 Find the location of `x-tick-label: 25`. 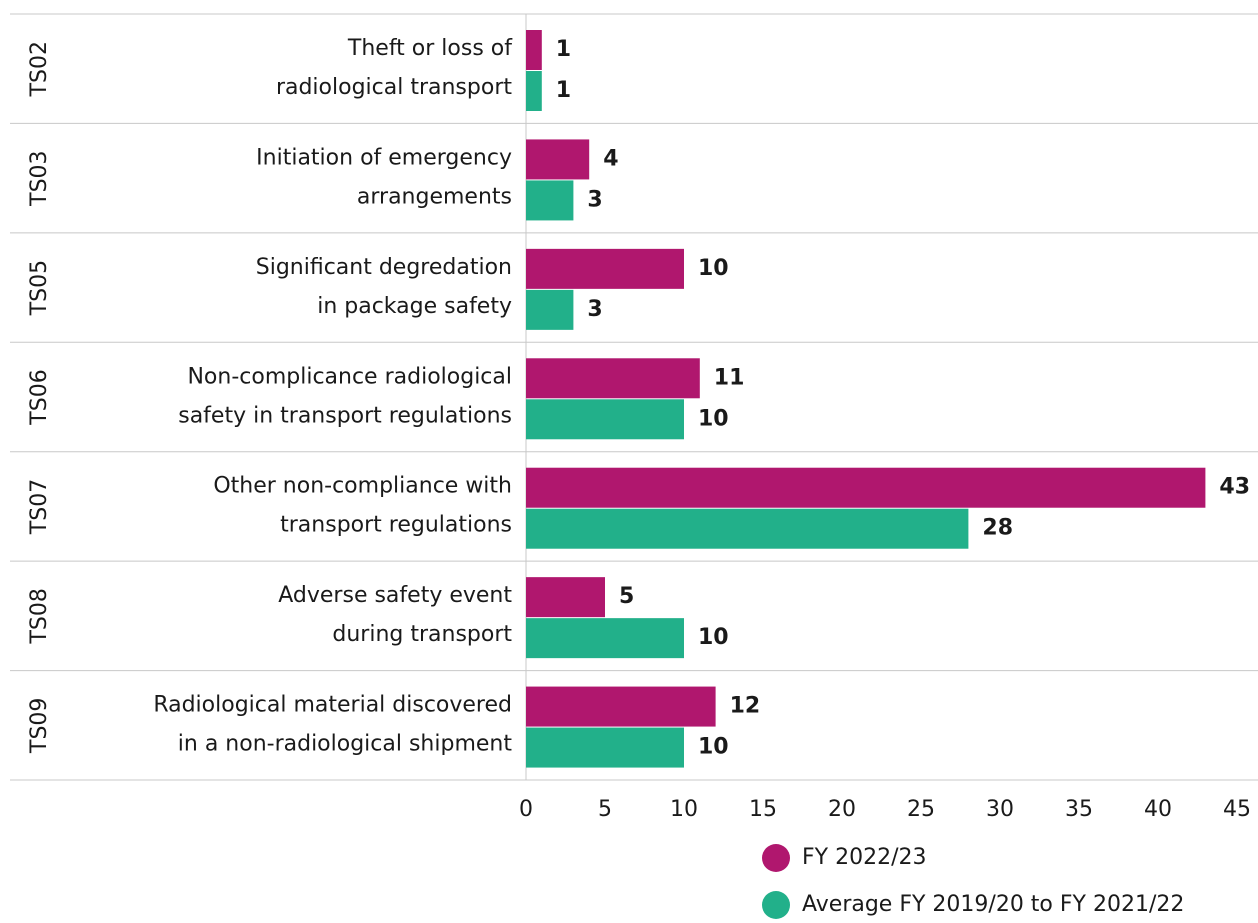

x-tick-label: 25 is located at coordinates (921, 809).